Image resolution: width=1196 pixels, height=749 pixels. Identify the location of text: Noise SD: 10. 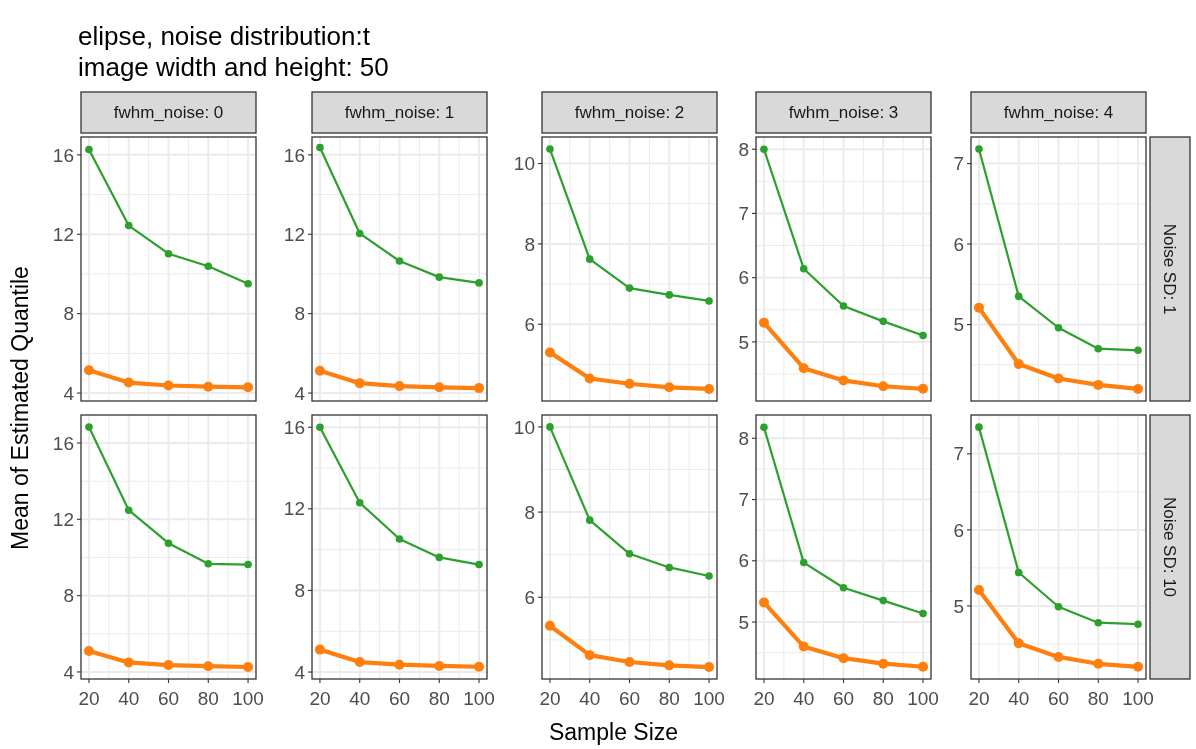
(1170, 547).